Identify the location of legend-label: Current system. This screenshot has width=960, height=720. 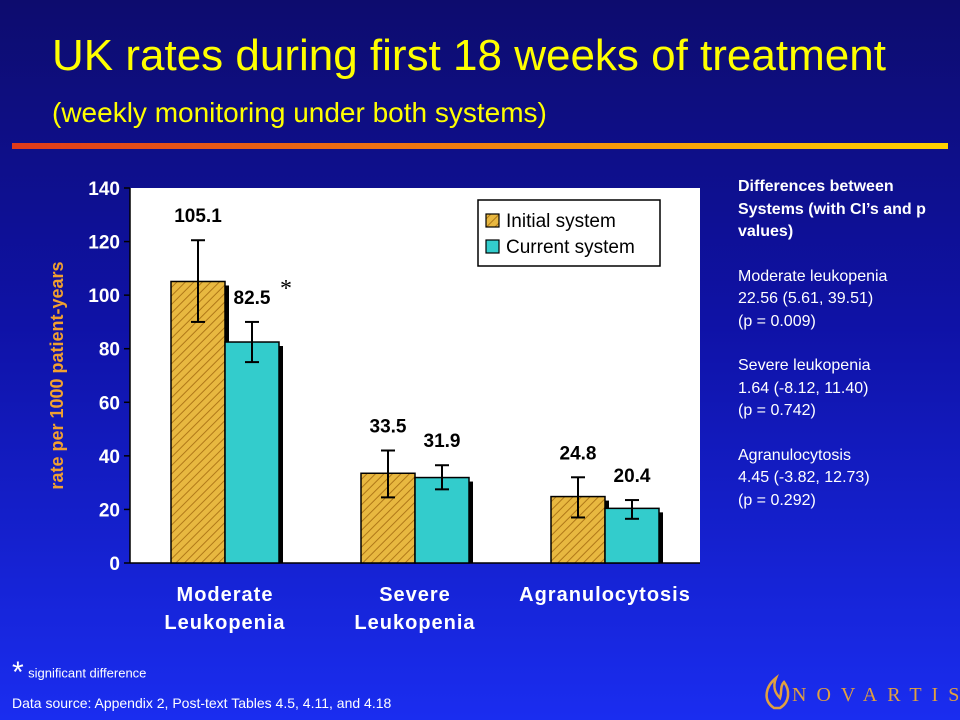
(570, 247).